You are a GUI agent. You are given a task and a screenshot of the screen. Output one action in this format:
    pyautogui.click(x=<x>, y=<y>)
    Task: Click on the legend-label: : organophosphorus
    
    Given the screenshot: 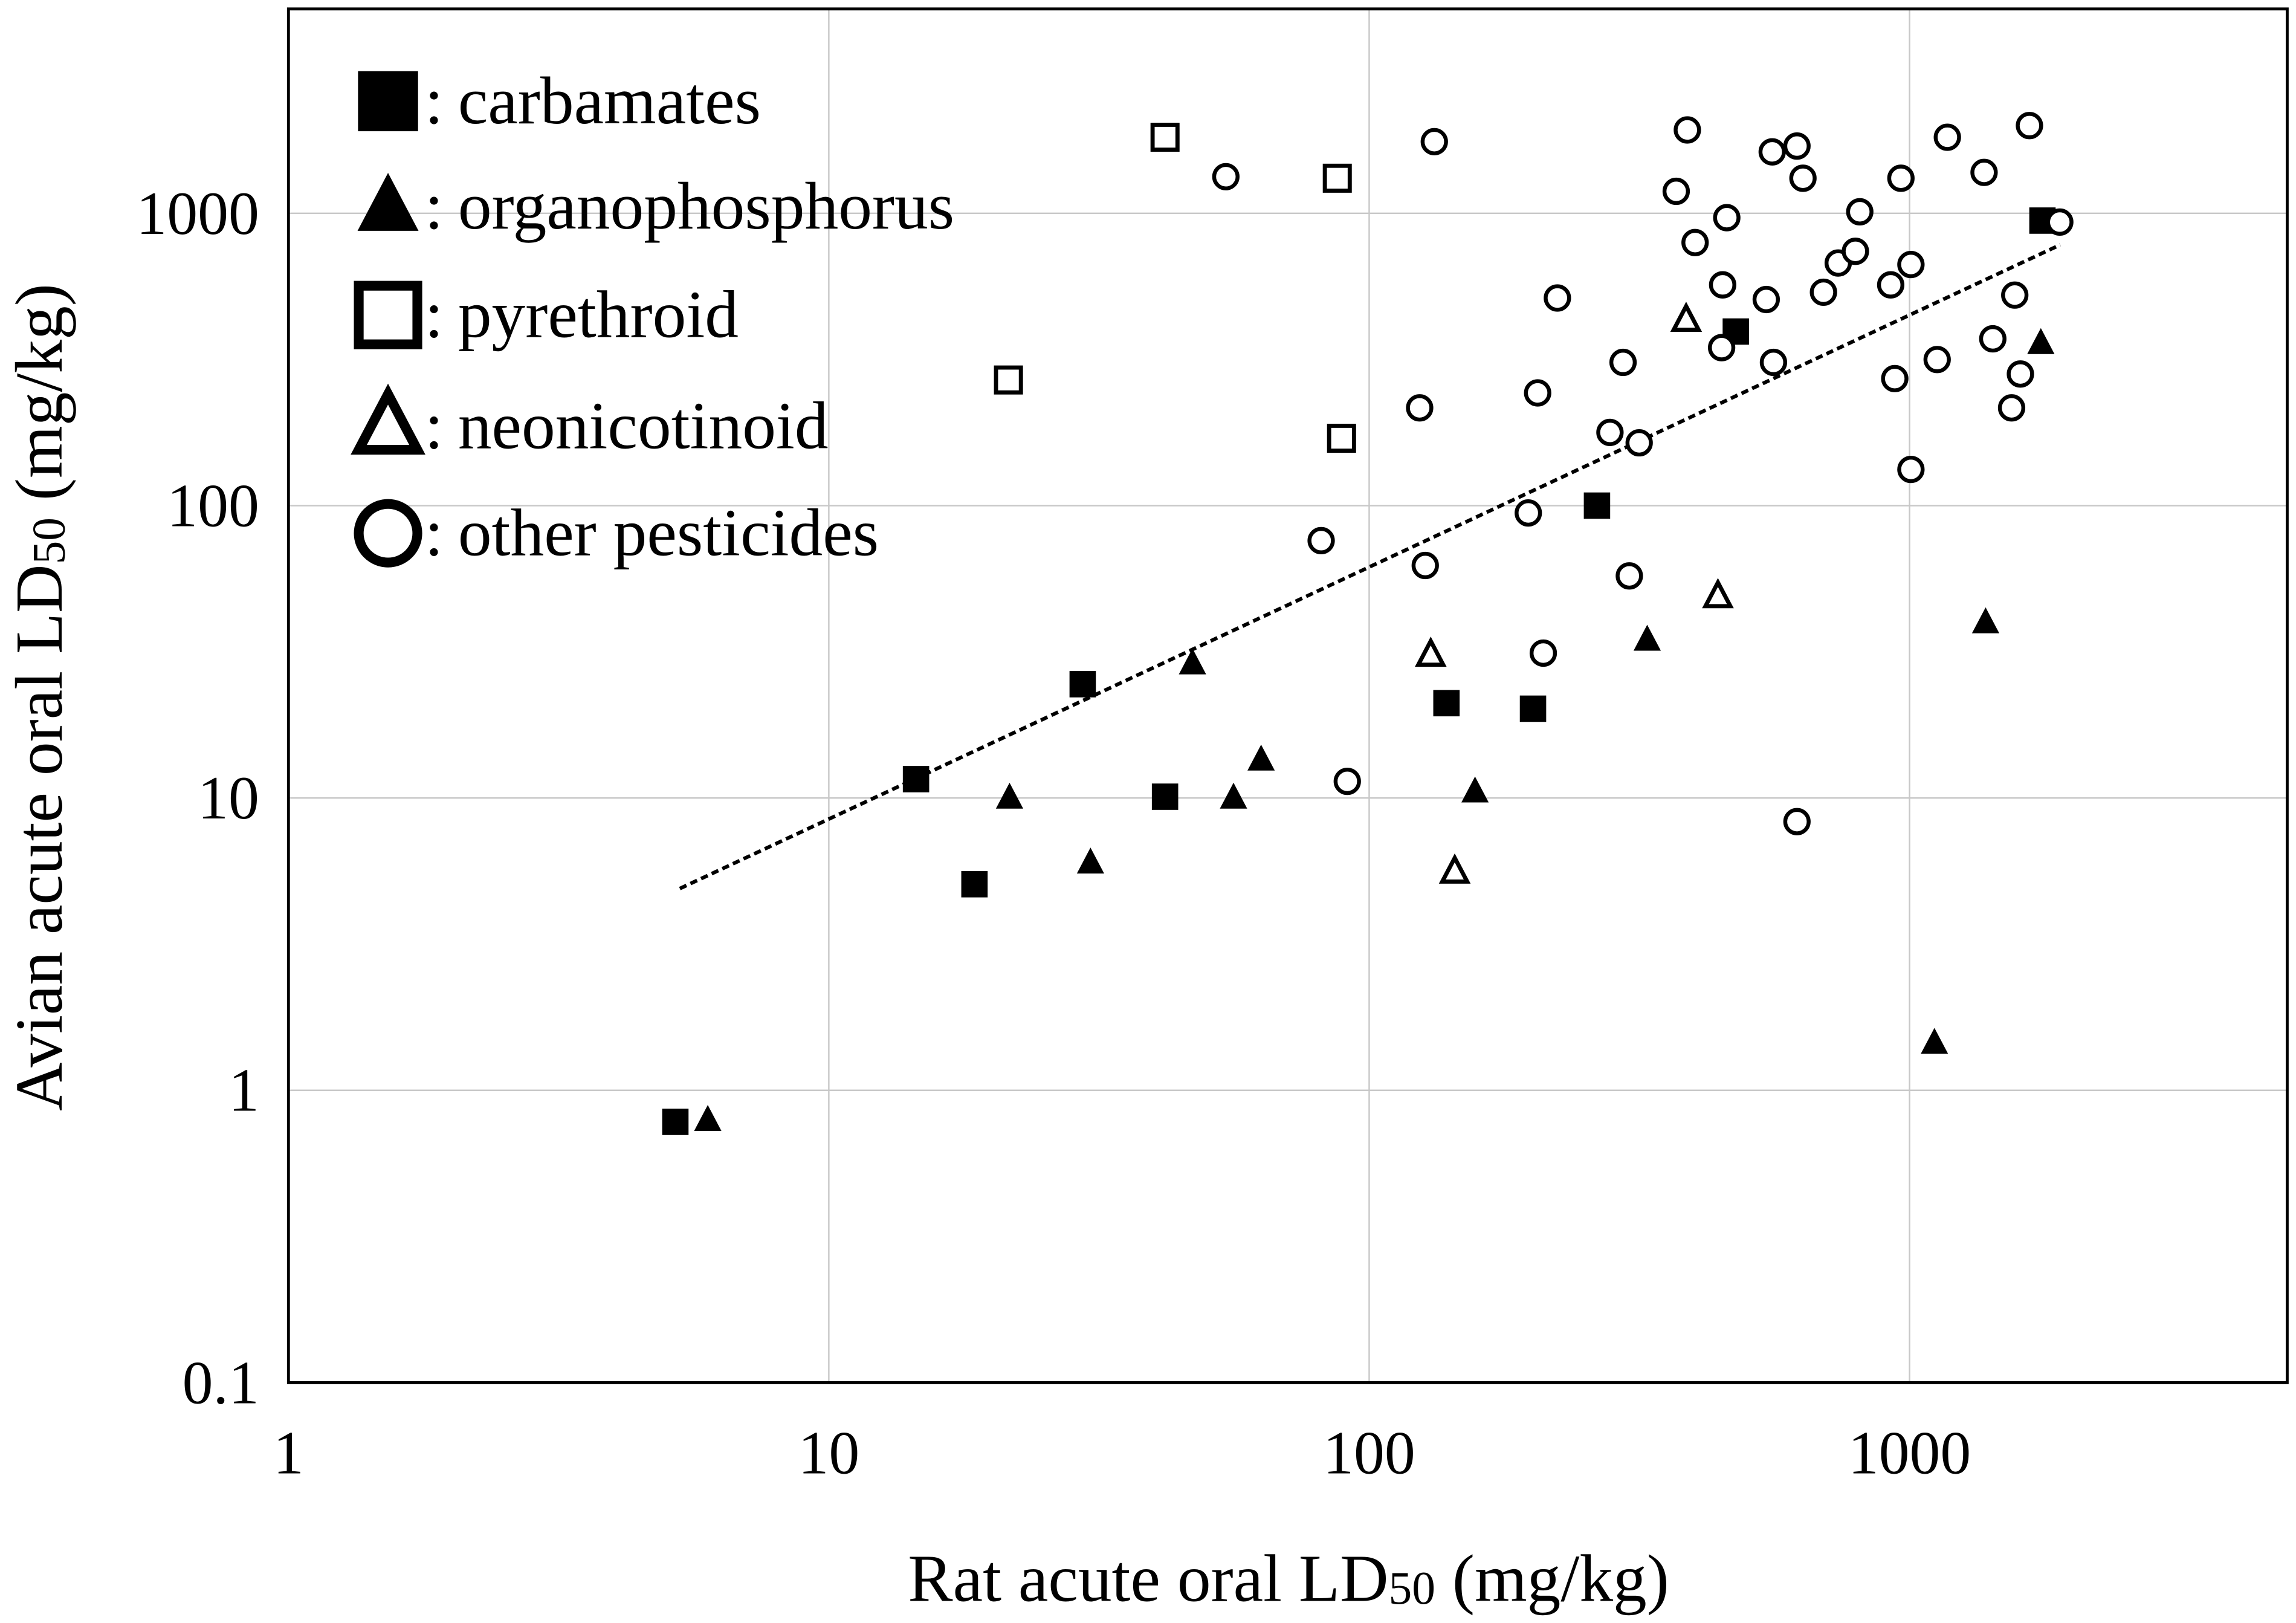 What is the action you would take?
    pyautogui.click(x=690, y=206)
    